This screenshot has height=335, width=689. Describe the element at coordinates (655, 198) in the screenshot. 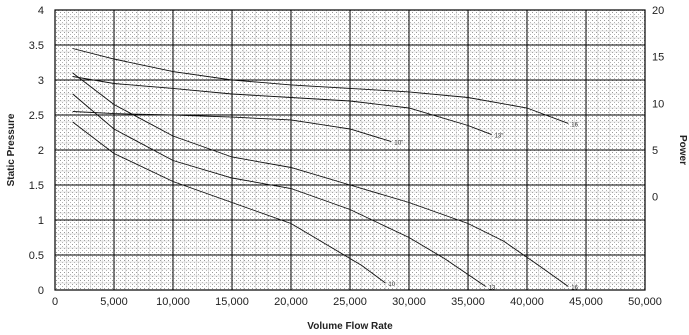

I see `y2-tick-label: 0` at that location.